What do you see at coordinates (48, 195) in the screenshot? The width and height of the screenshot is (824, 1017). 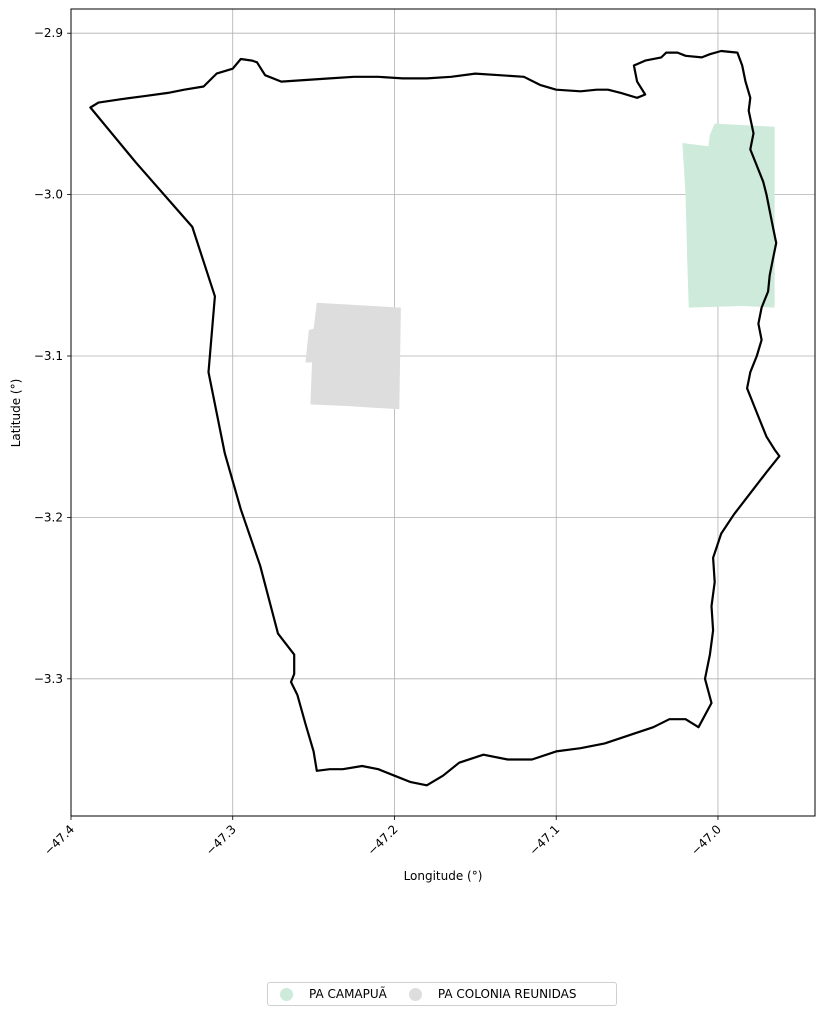 I see `y-tick-label: −3.0` at bounding box center [48, 195].